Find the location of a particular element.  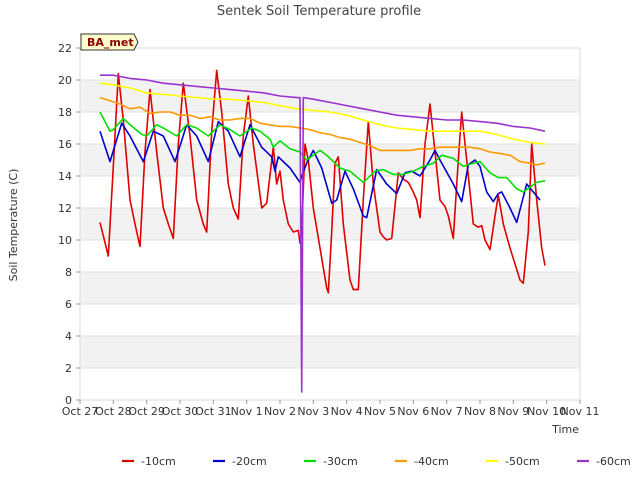

y-tick-label: 2 is located at coordinates (68, 368).